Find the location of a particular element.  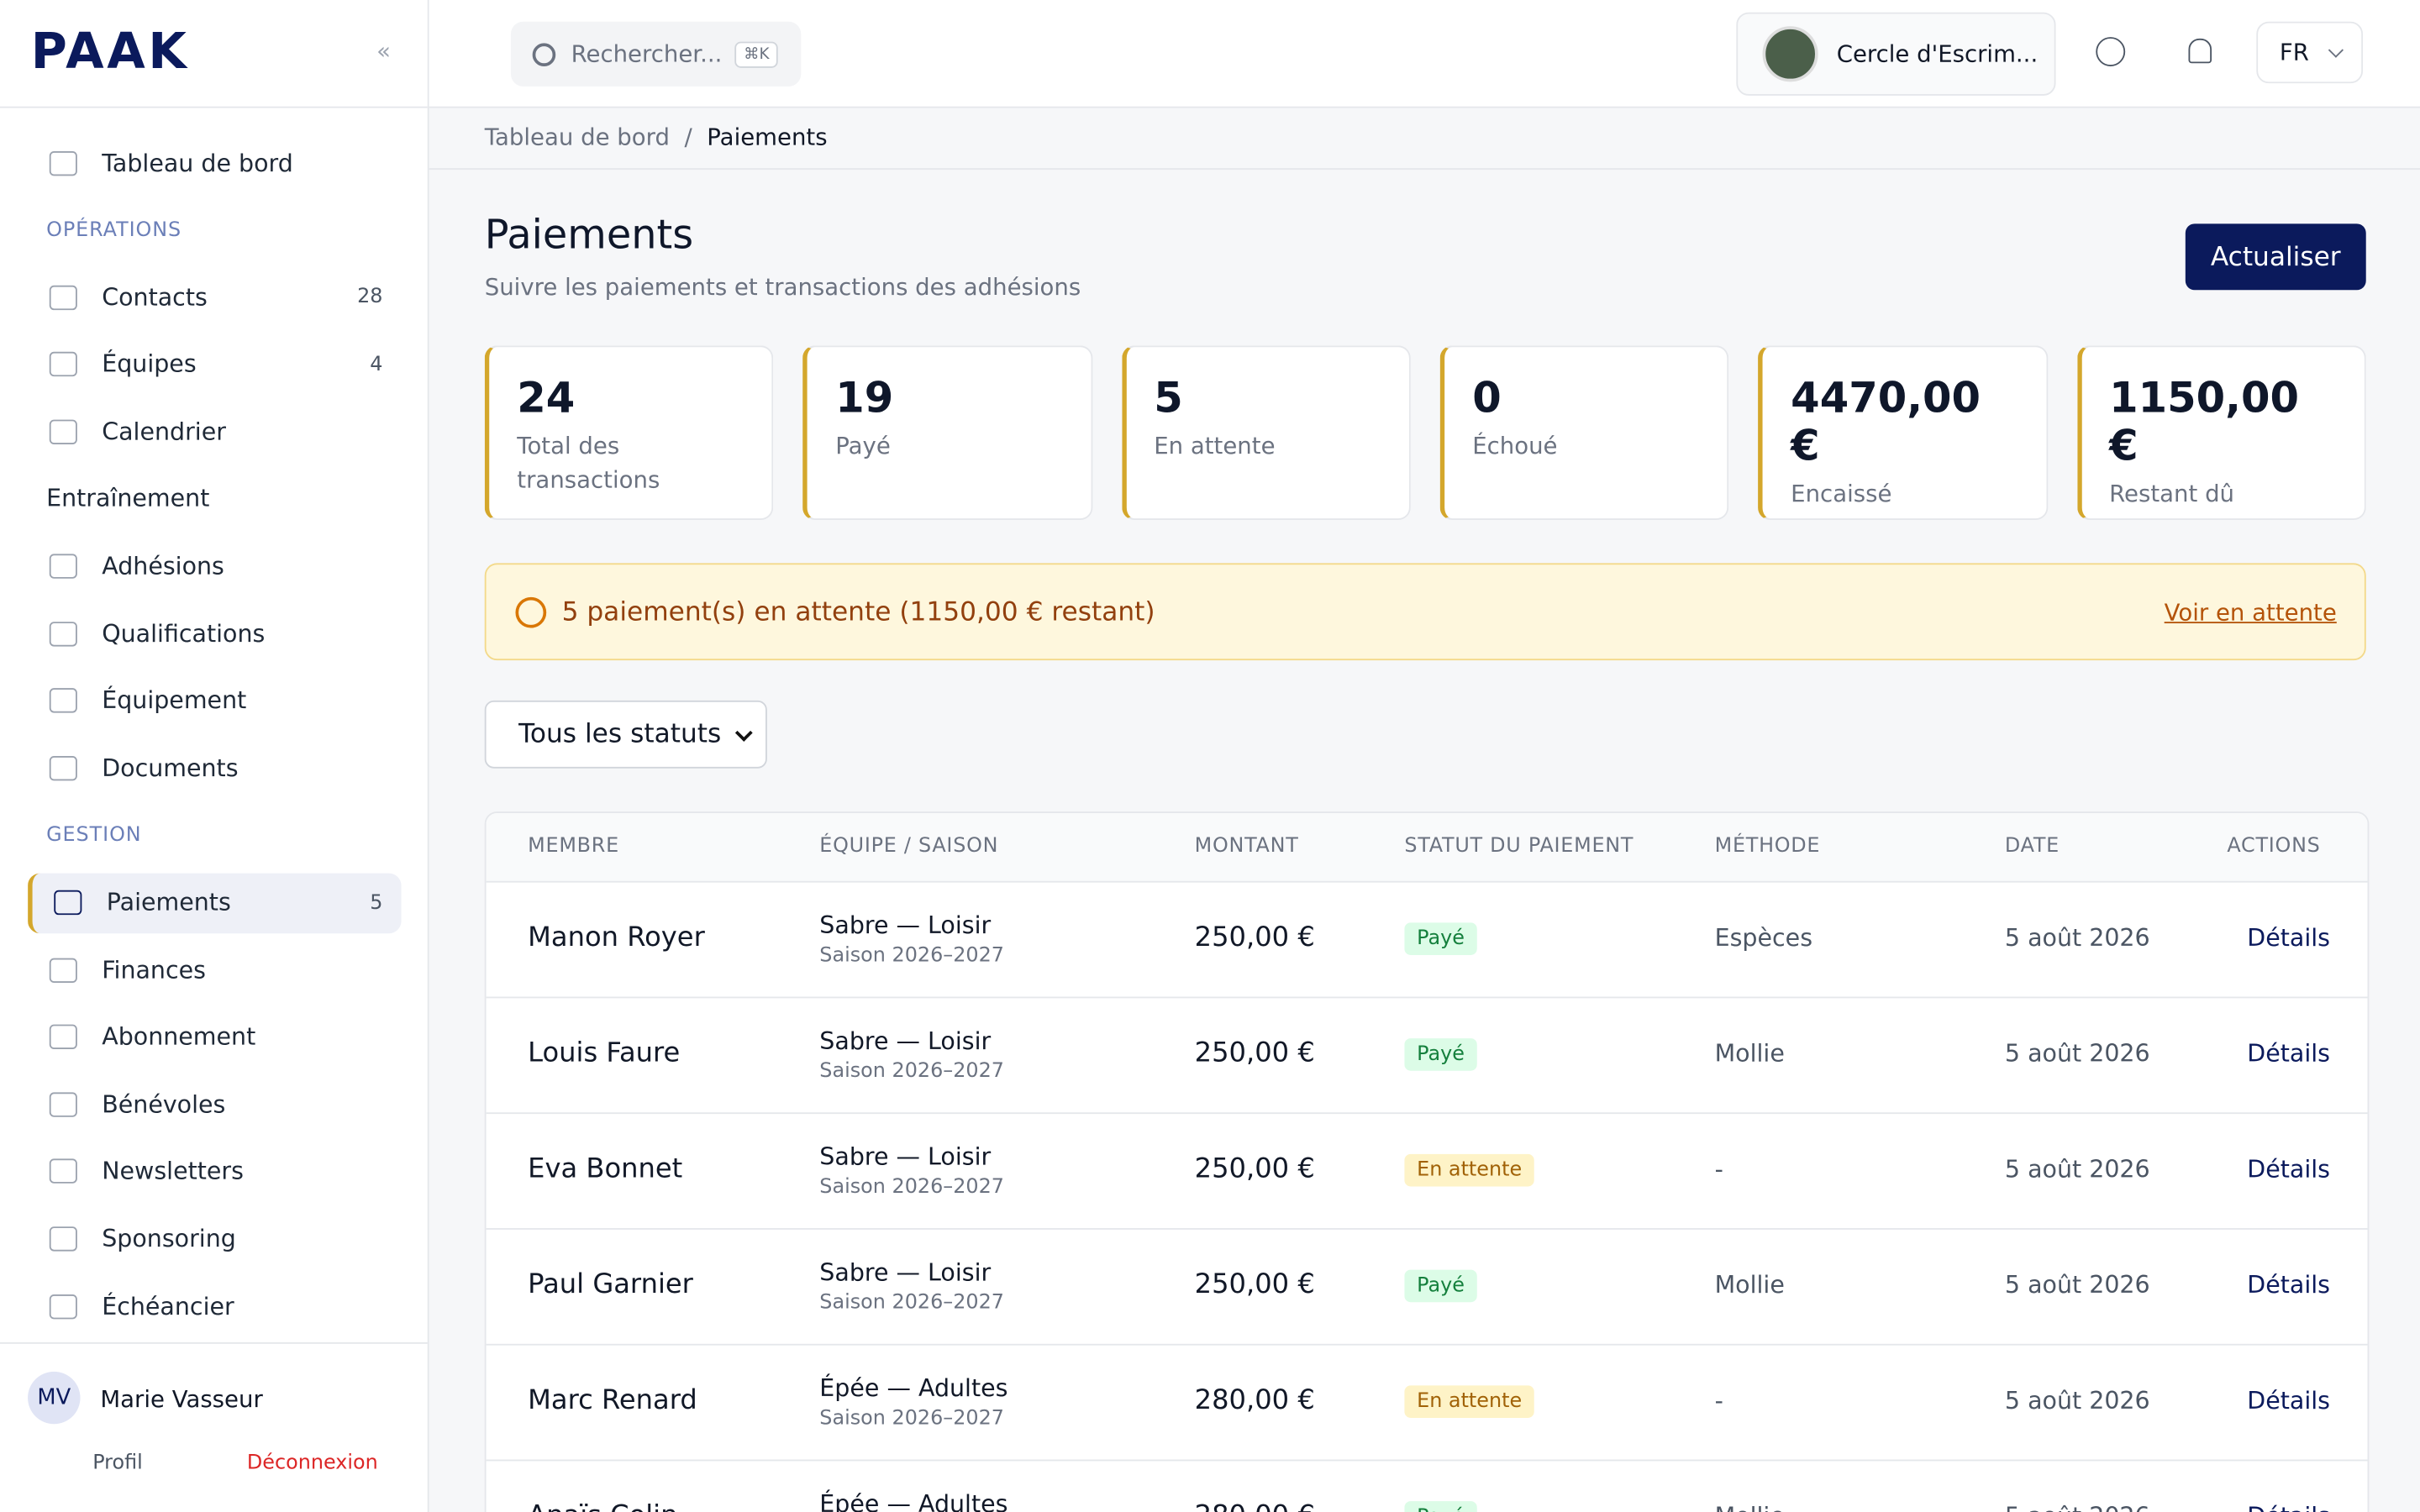

stat-label: Restant dû is located at coordinates (2172, 494).